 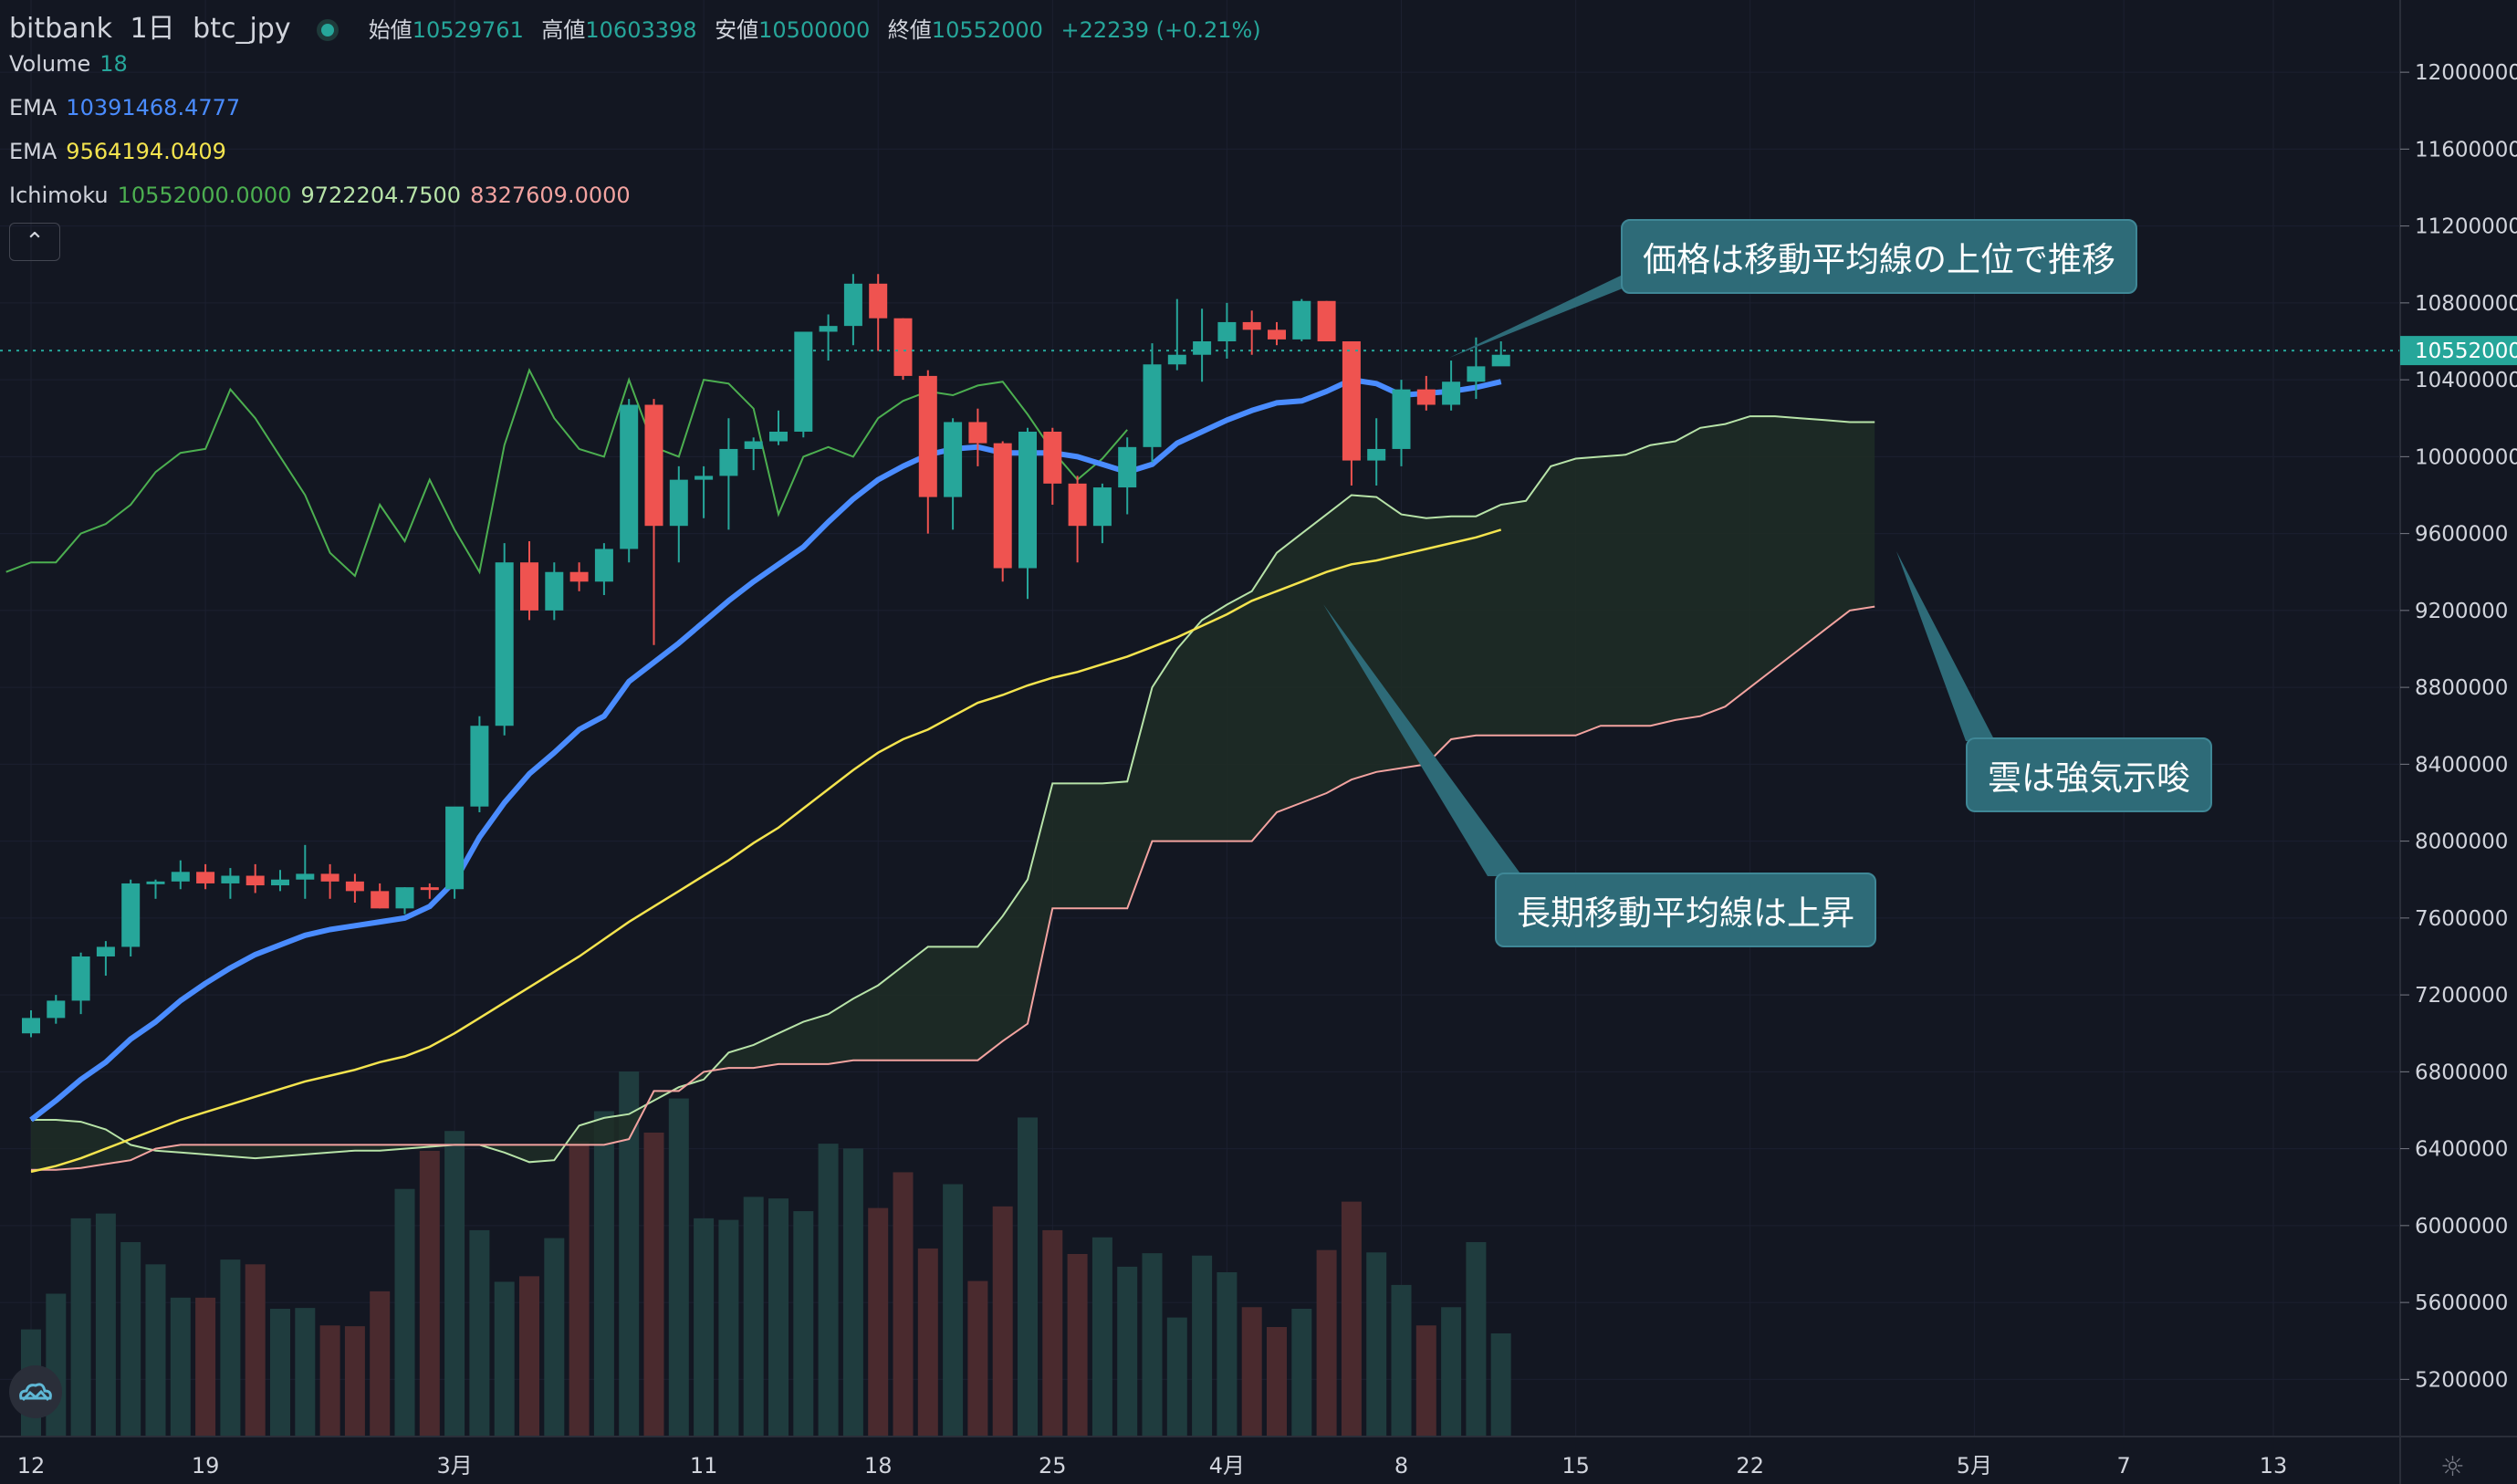 What do you see at coordinates (563, 30) in the screenshot?
I see `high-label: 高値` at bounding box center [563, 30].